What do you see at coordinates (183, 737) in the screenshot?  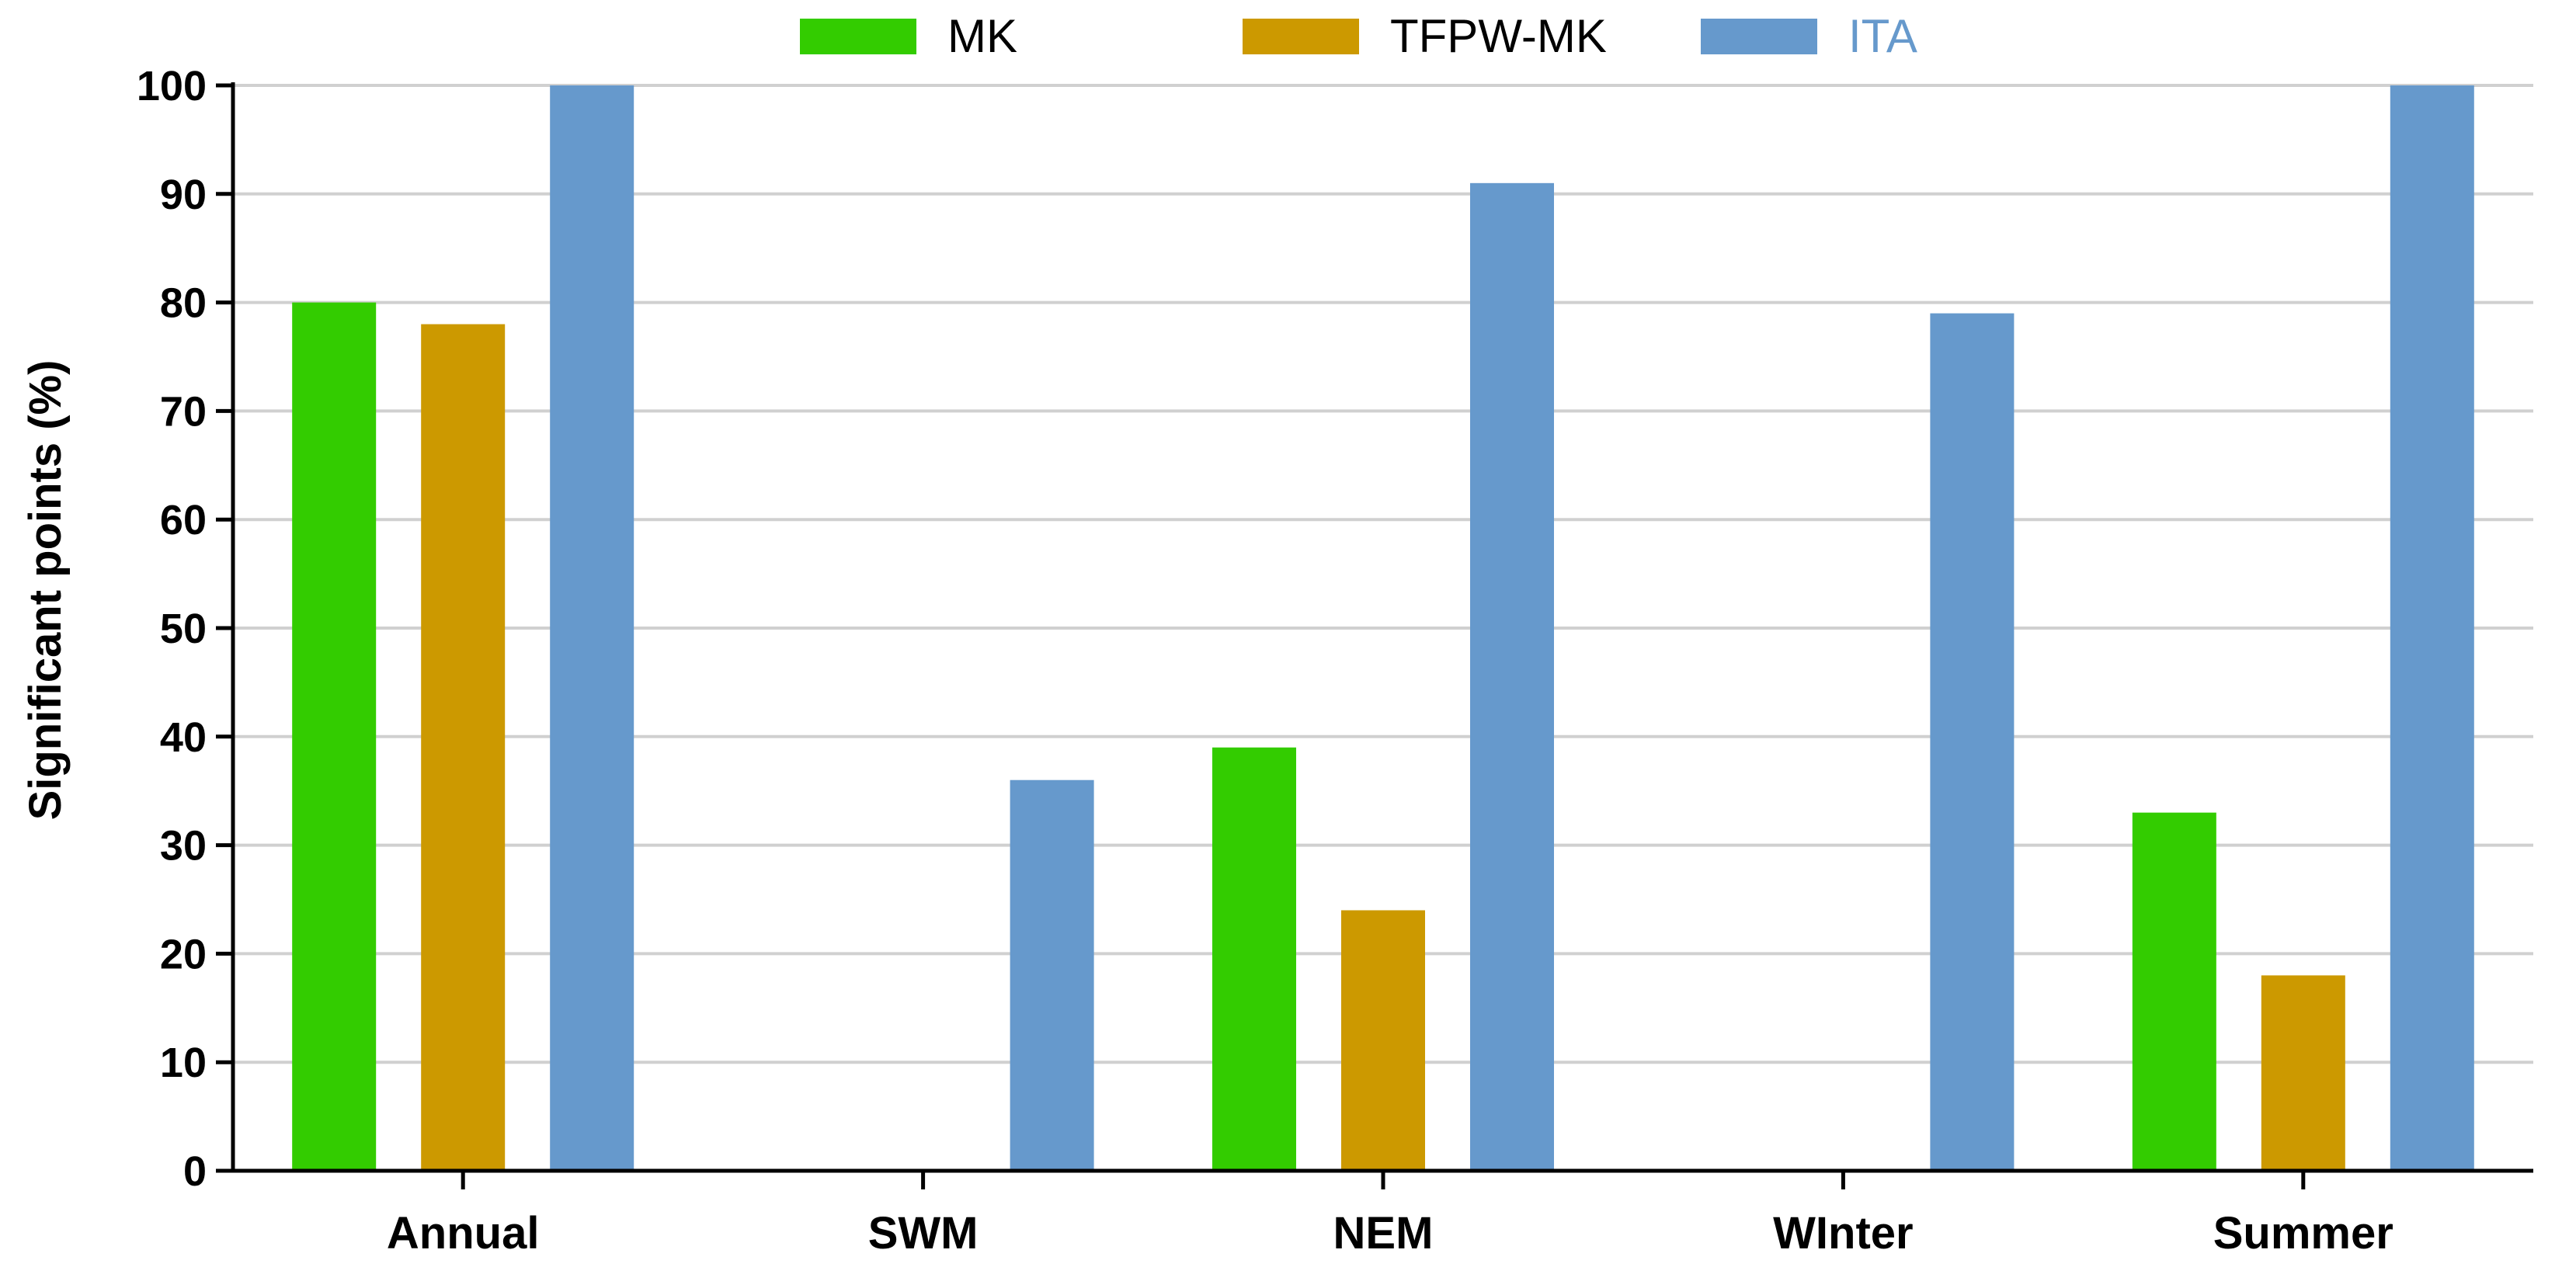 I see `y-tick-label: 40` at bounding box center [183, 737].